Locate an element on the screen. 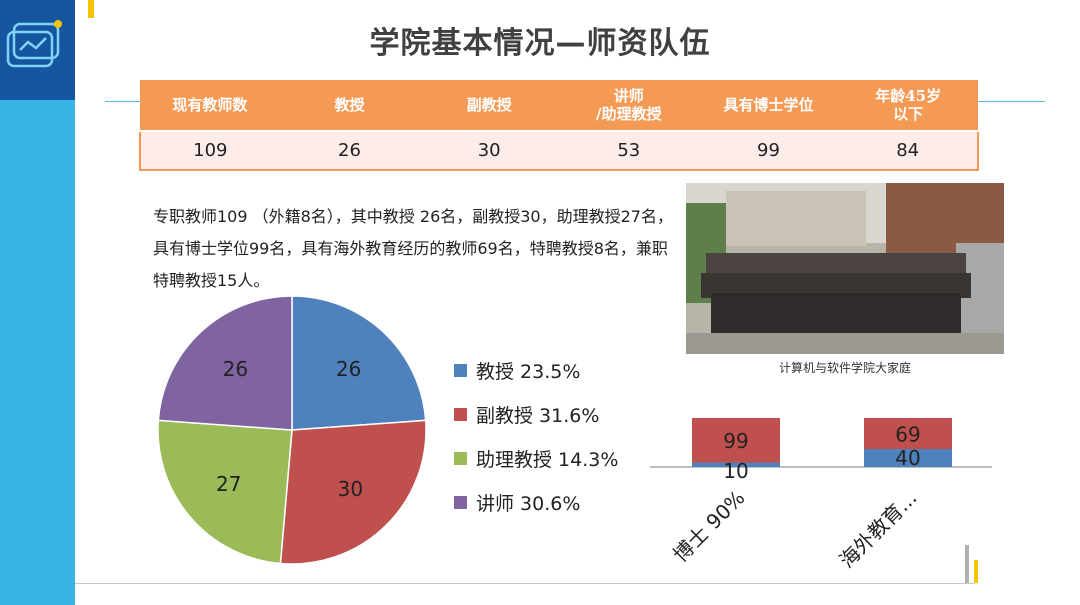 This screenshot has width=1080, height=605. table-cell: 30 is located at coordinates (489, 151).